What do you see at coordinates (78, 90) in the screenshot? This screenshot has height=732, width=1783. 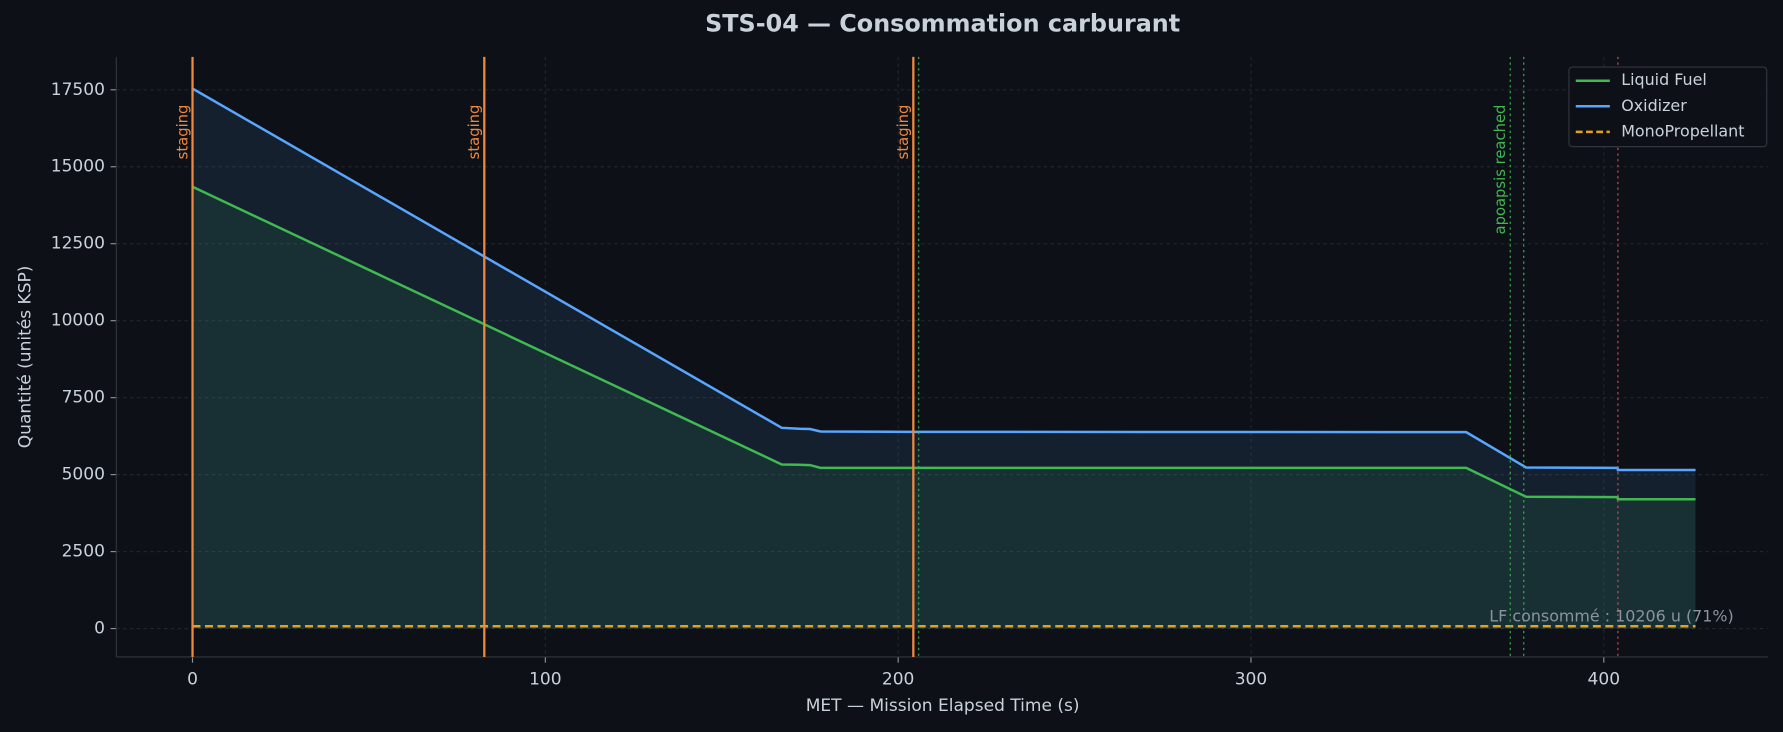 I see `y-tick-label: 17500` at bounding box center [78, 90].